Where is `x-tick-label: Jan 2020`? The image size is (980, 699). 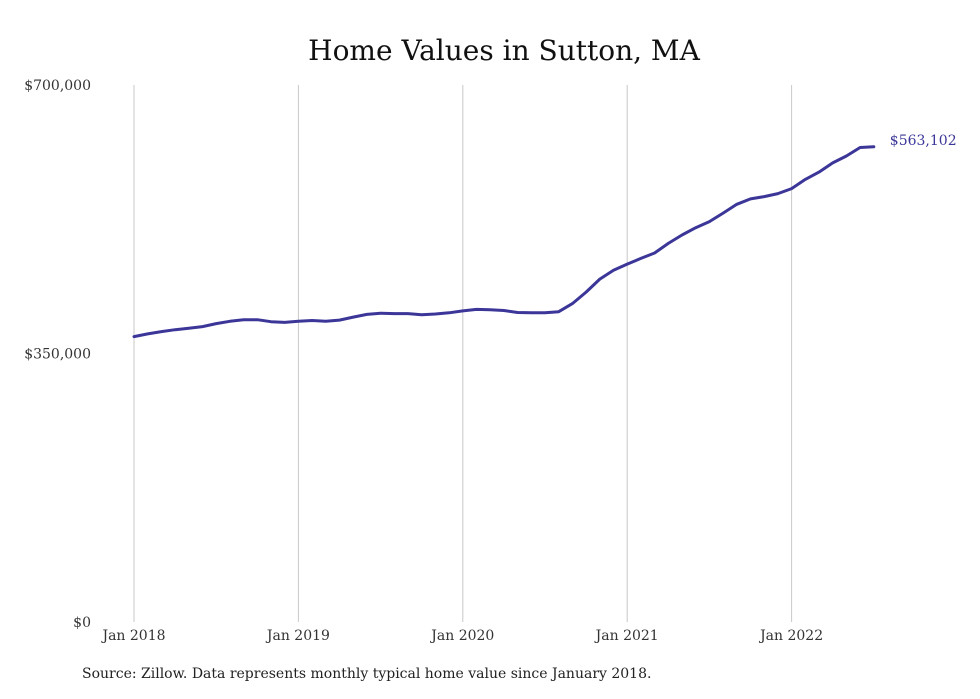 x-tick-label: Jan 2020 is located at coordinates (461, 636).